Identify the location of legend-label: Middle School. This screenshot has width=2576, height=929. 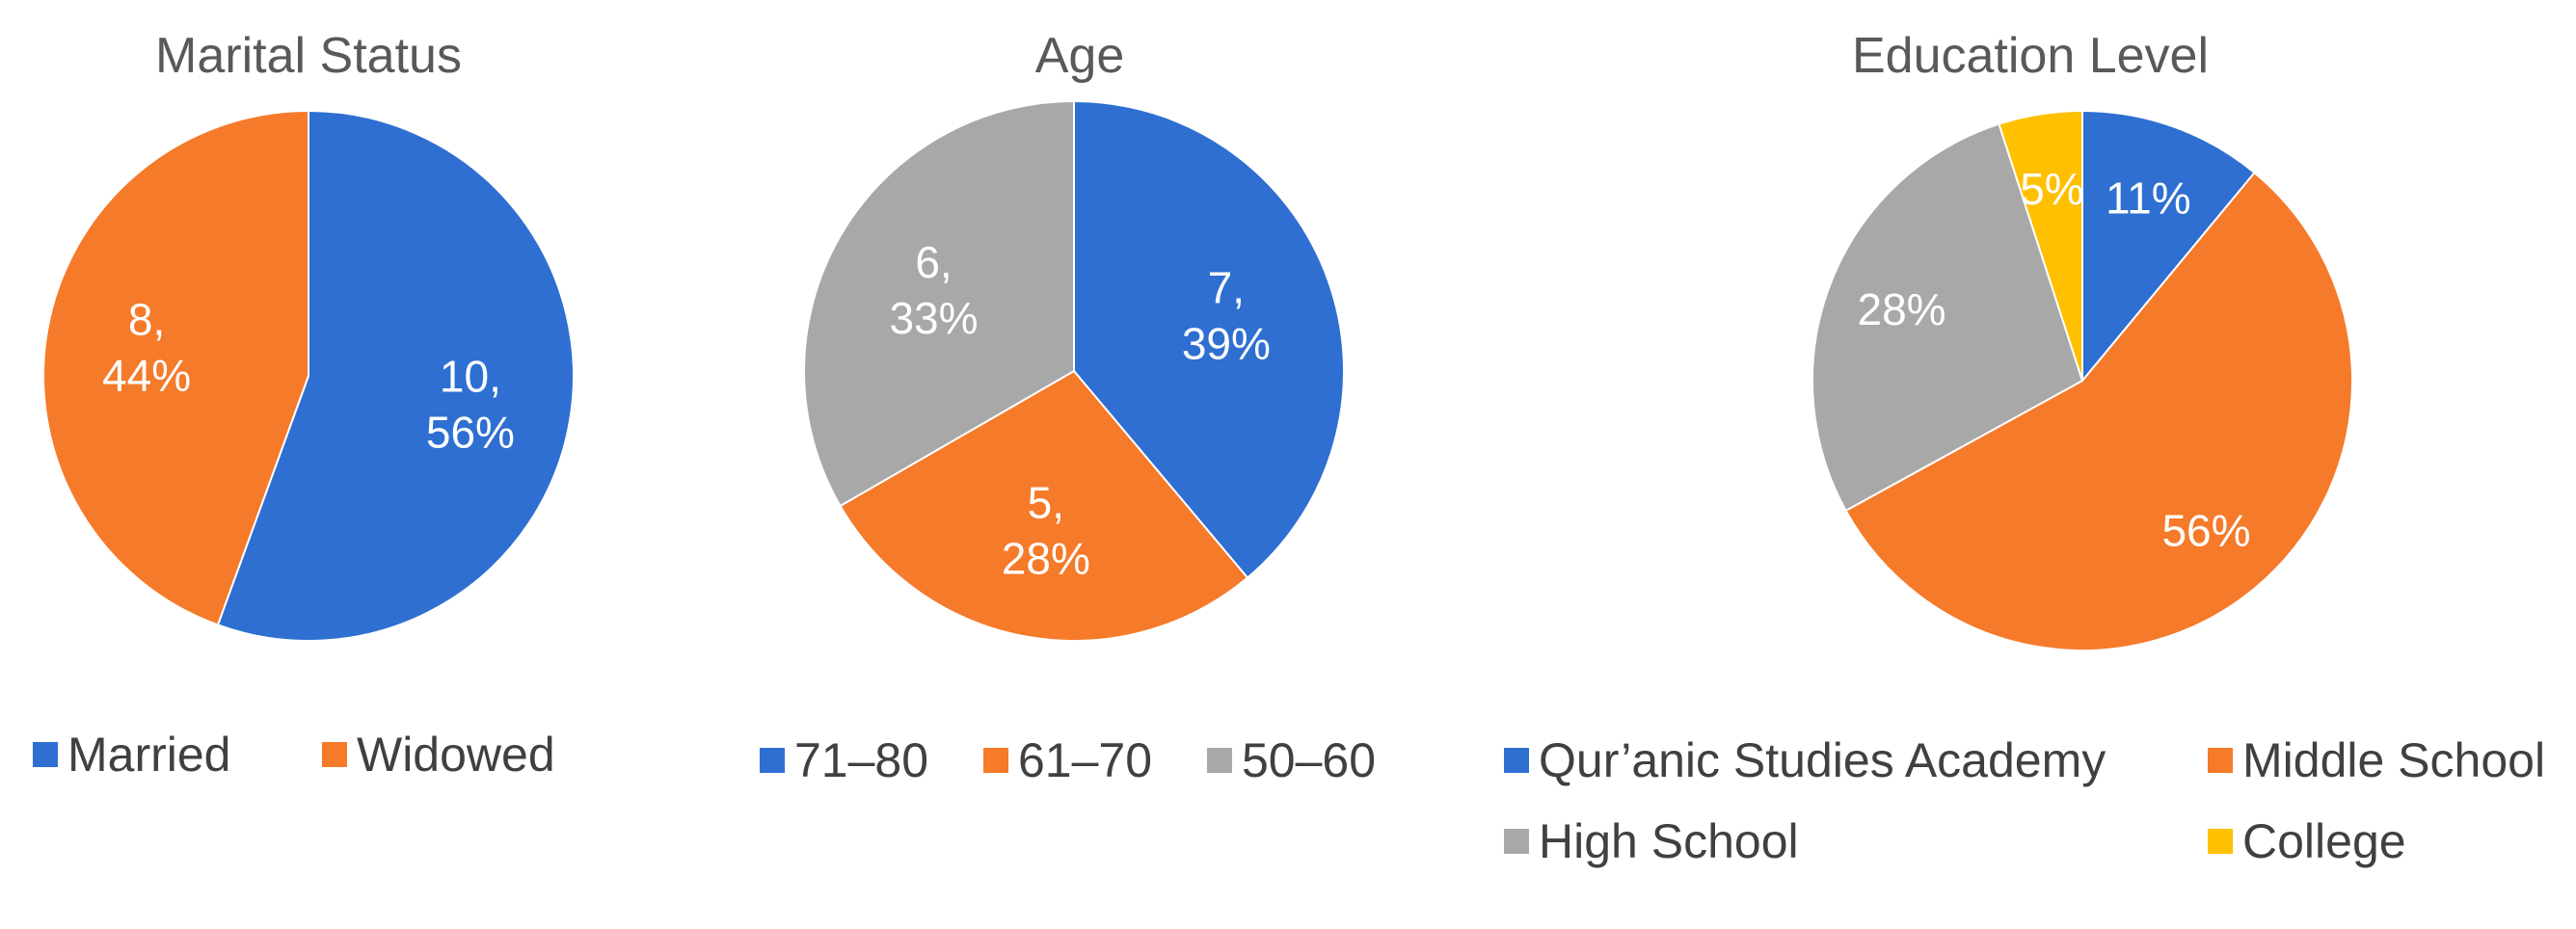
(2394, 760).